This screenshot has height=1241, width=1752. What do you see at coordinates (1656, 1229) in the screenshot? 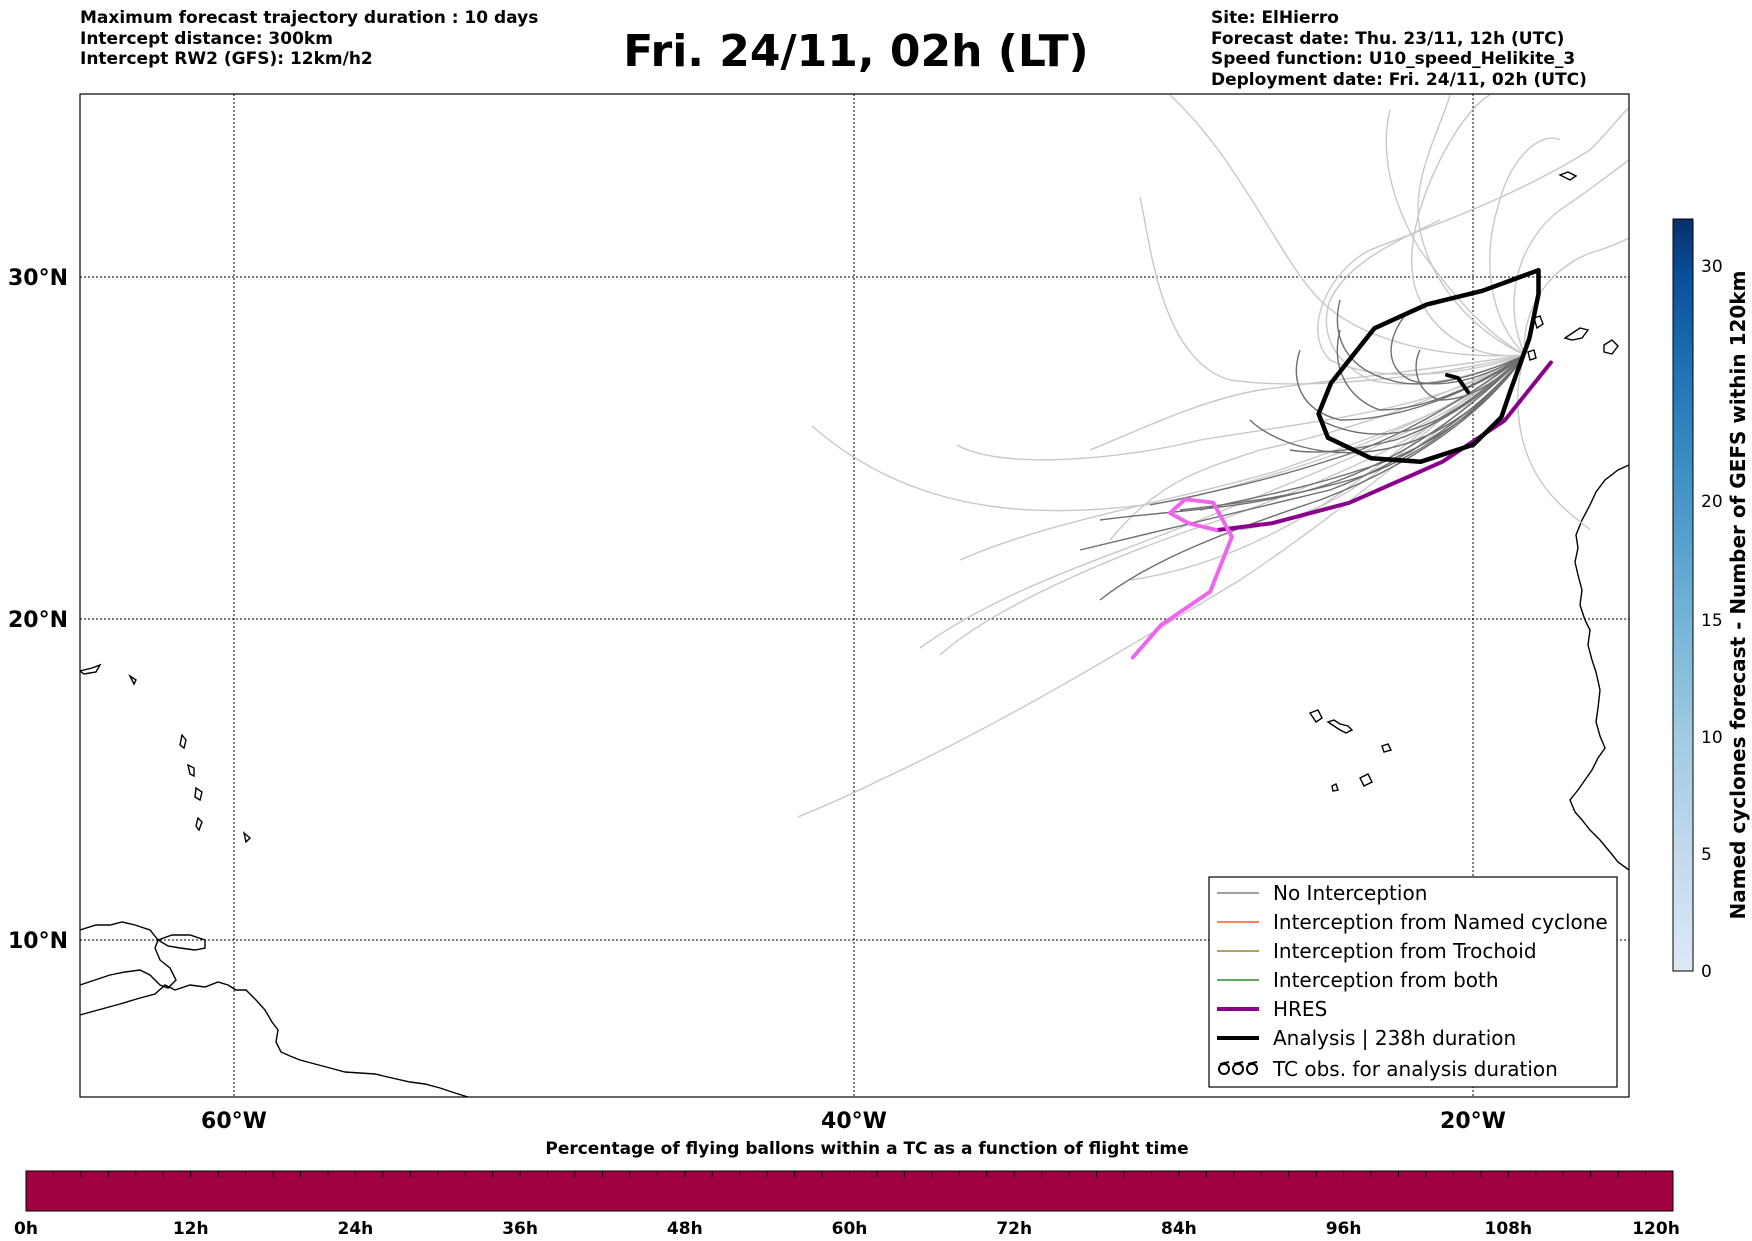
I see `colorbar-tick: 120h` at bounding box center [1656, 1229].